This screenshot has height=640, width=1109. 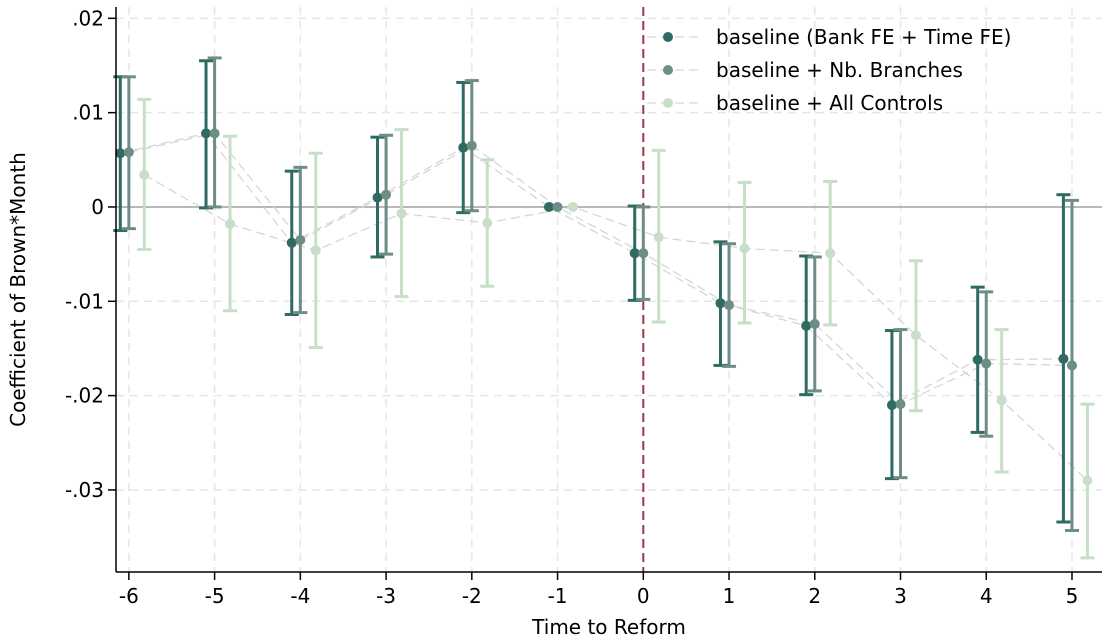 What do you see at coordinates (900, 596) in the screenshot?
I see `x-tick-label: 3` at bounding box center [900, 596].